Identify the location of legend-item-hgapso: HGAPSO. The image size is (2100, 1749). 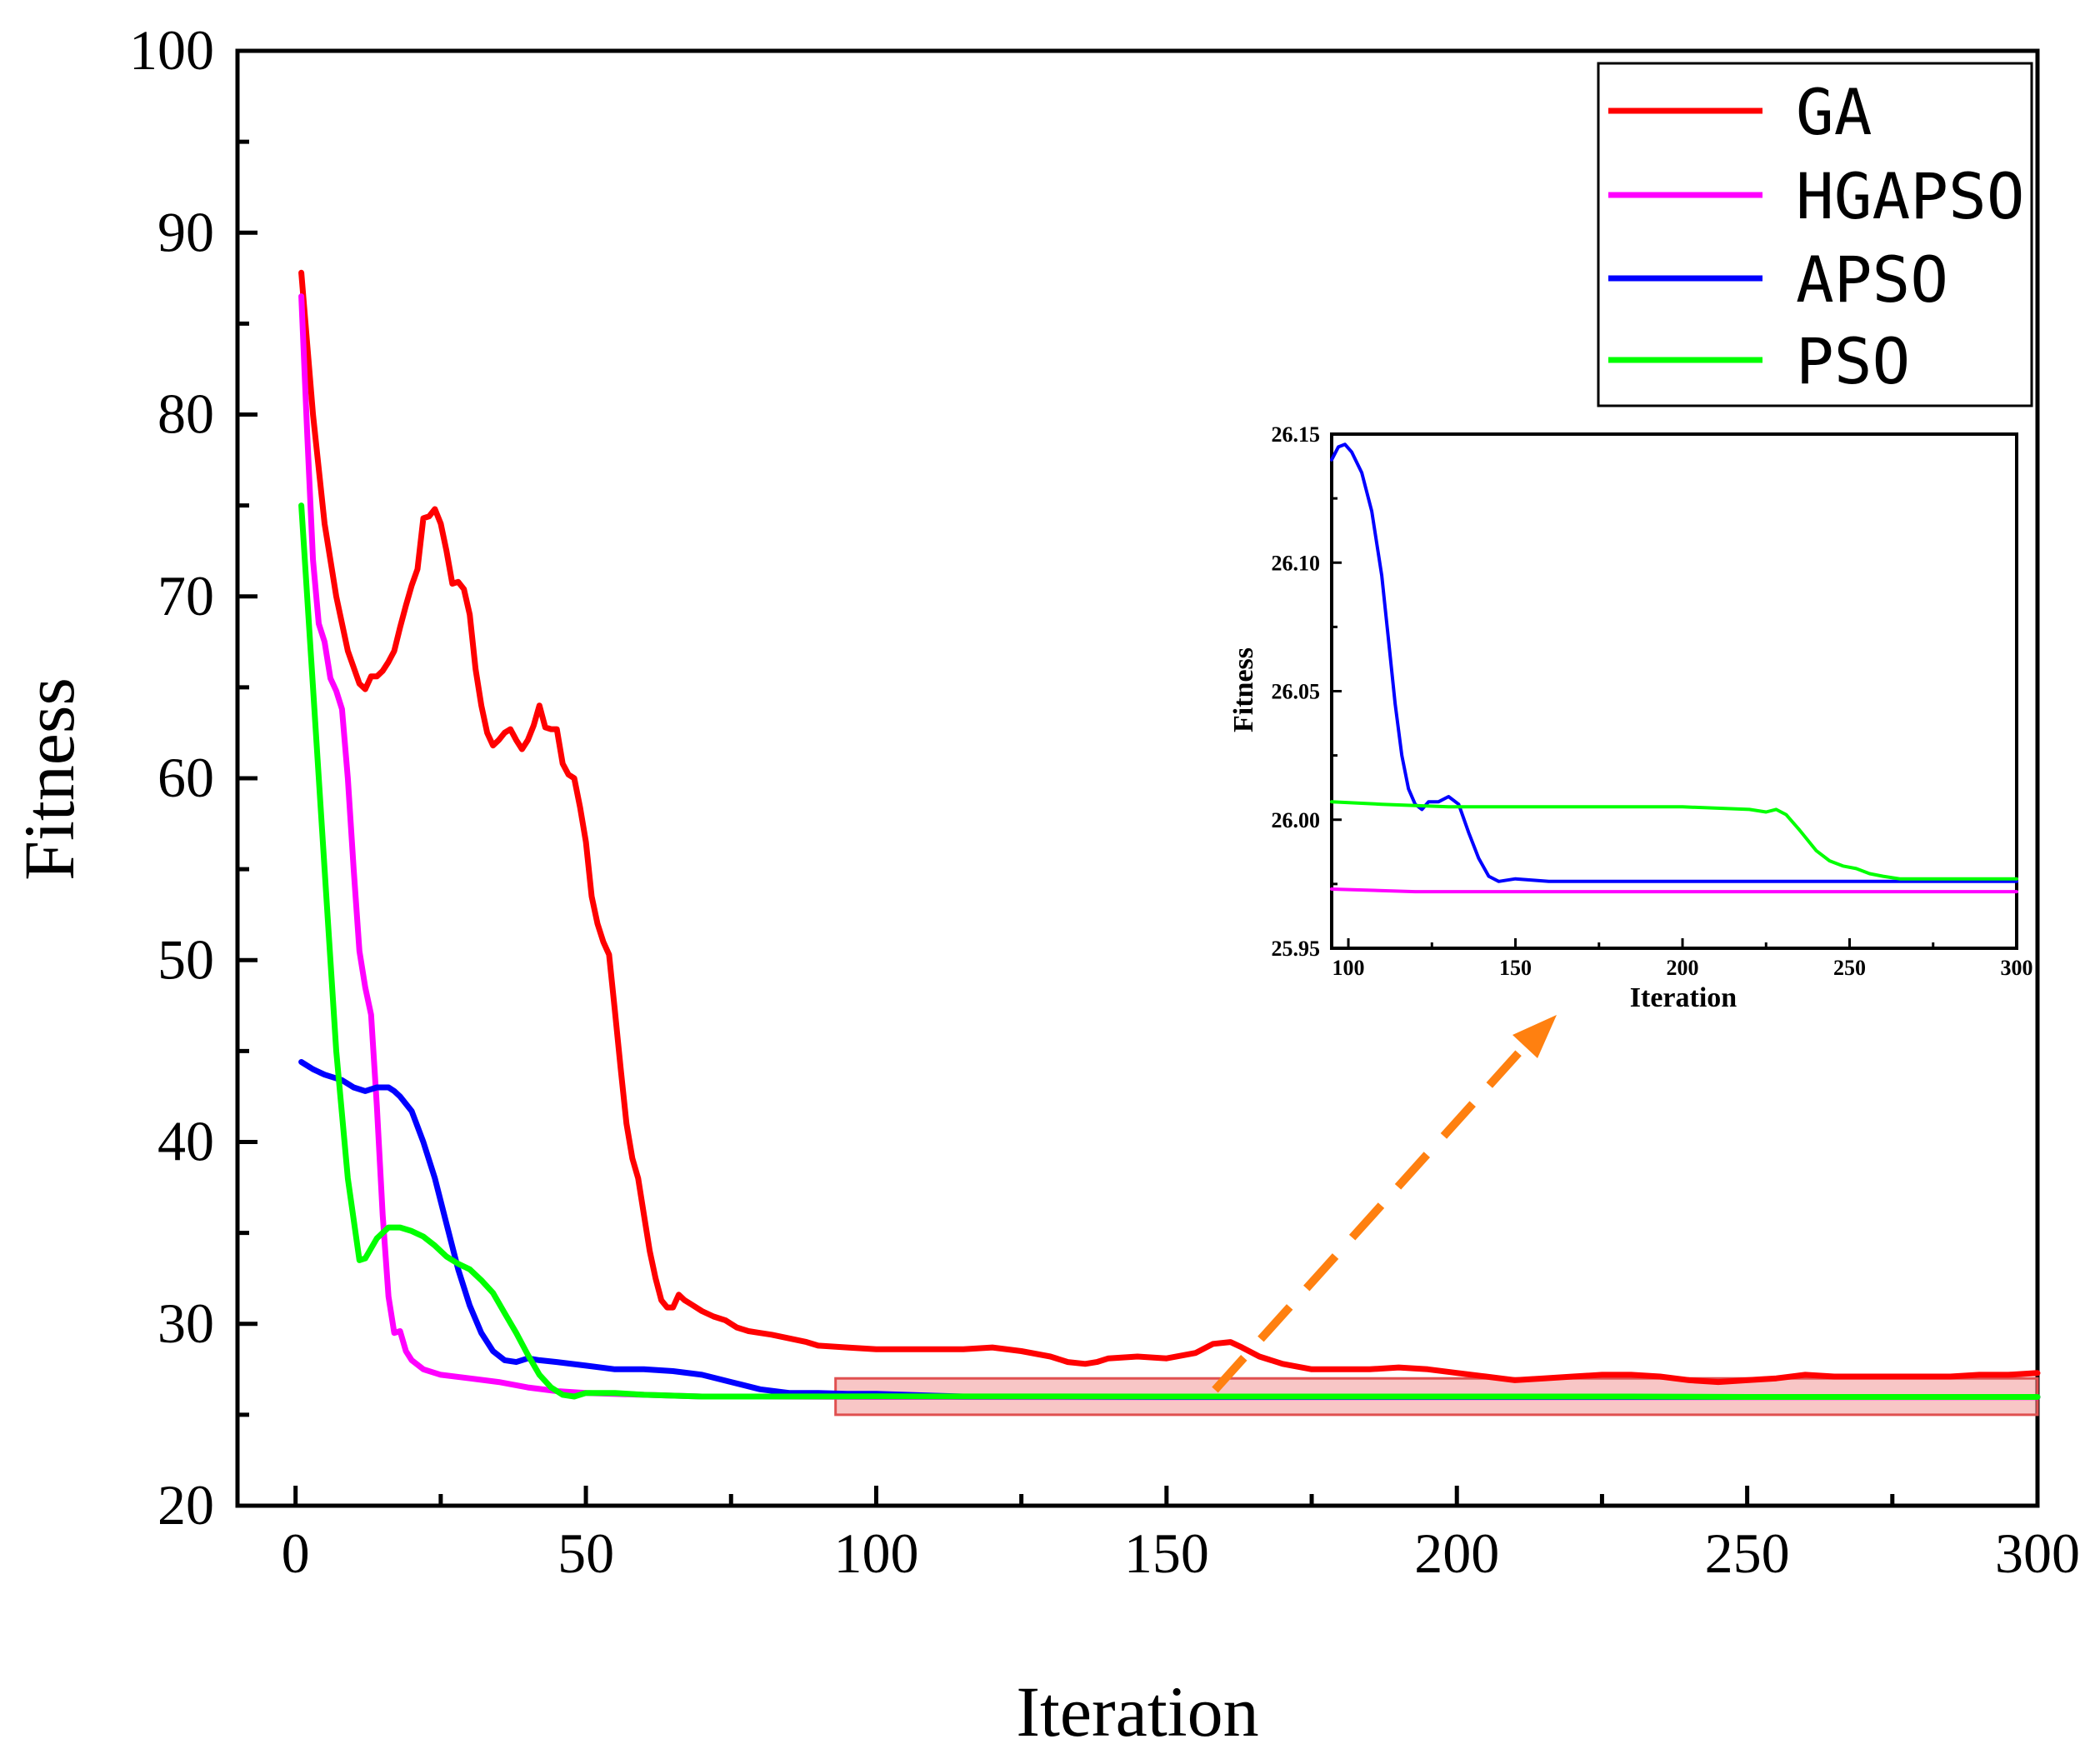
(1816, 196).